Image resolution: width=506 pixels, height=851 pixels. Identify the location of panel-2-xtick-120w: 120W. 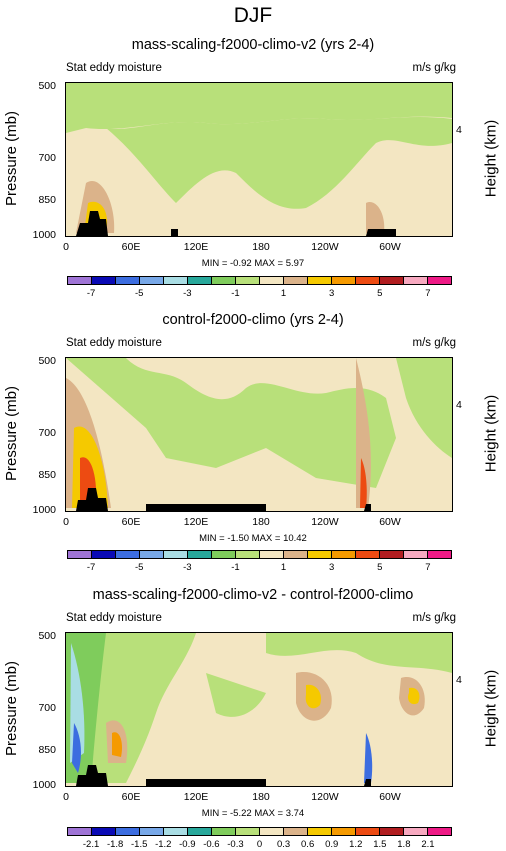
(325, 522).